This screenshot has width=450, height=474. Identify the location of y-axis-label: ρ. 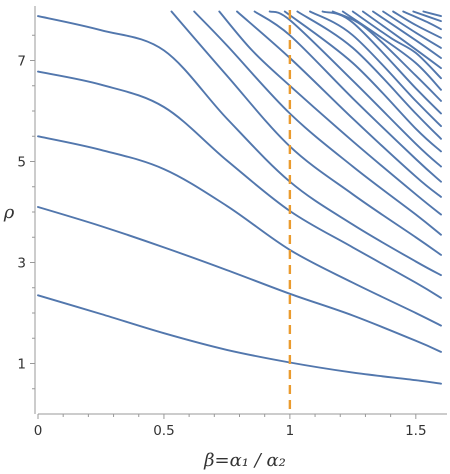
(9, 212).